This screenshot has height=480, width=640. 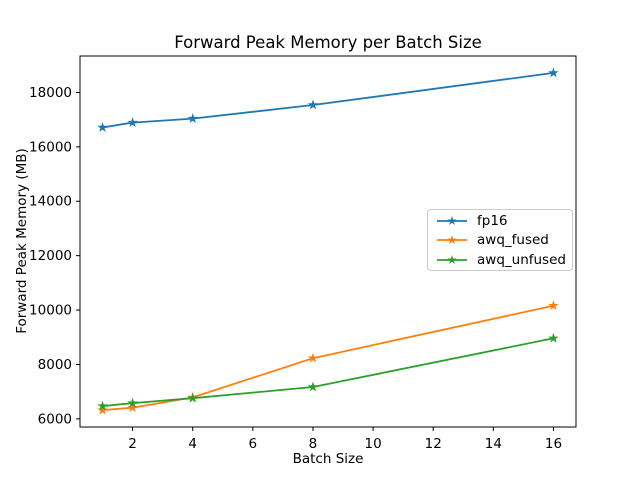 What do you see at coordinates (313, 444) in the screenshot?
I see `x-tick-label: 8` at bounding box center [313, 444].